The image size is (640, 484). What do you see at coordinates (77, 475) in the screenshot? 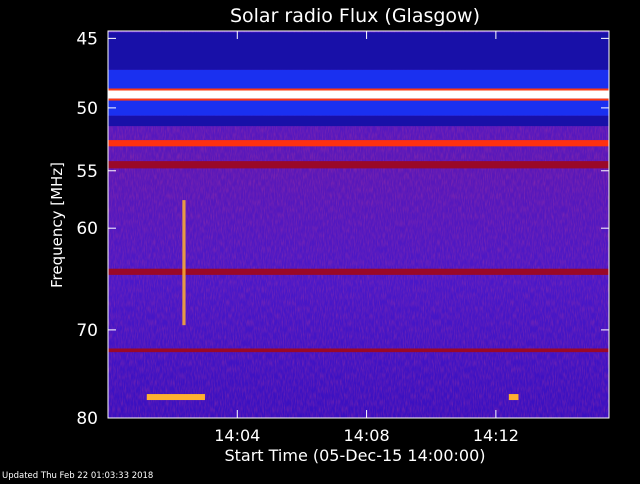
I see `updated-timestamp: Updated Thu Feb 22 01:03:33 2018` at bounding box center [77, 475].